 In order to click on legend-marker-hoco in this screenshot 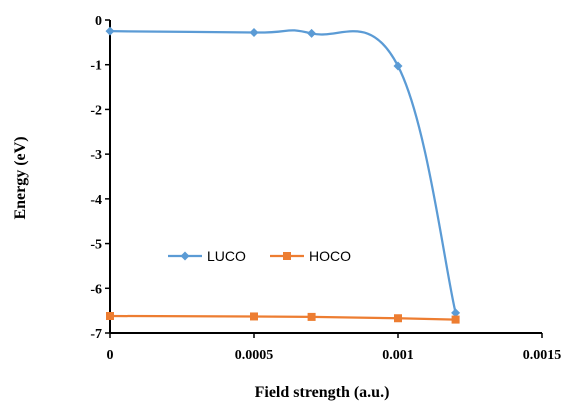, I will do `click(287, 256)`.